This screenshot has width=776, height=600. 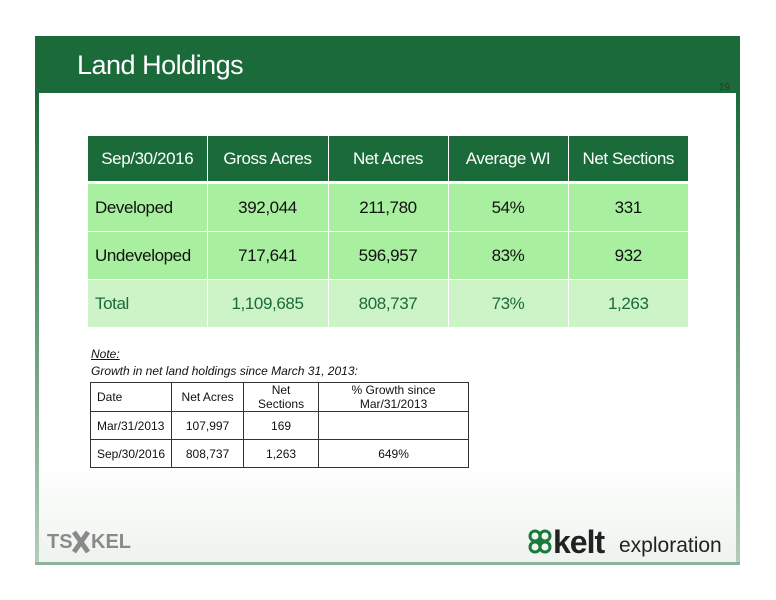 I want to click on table-row: Developed 392,044 211,780 54% 331, so click(x=388, y=207).